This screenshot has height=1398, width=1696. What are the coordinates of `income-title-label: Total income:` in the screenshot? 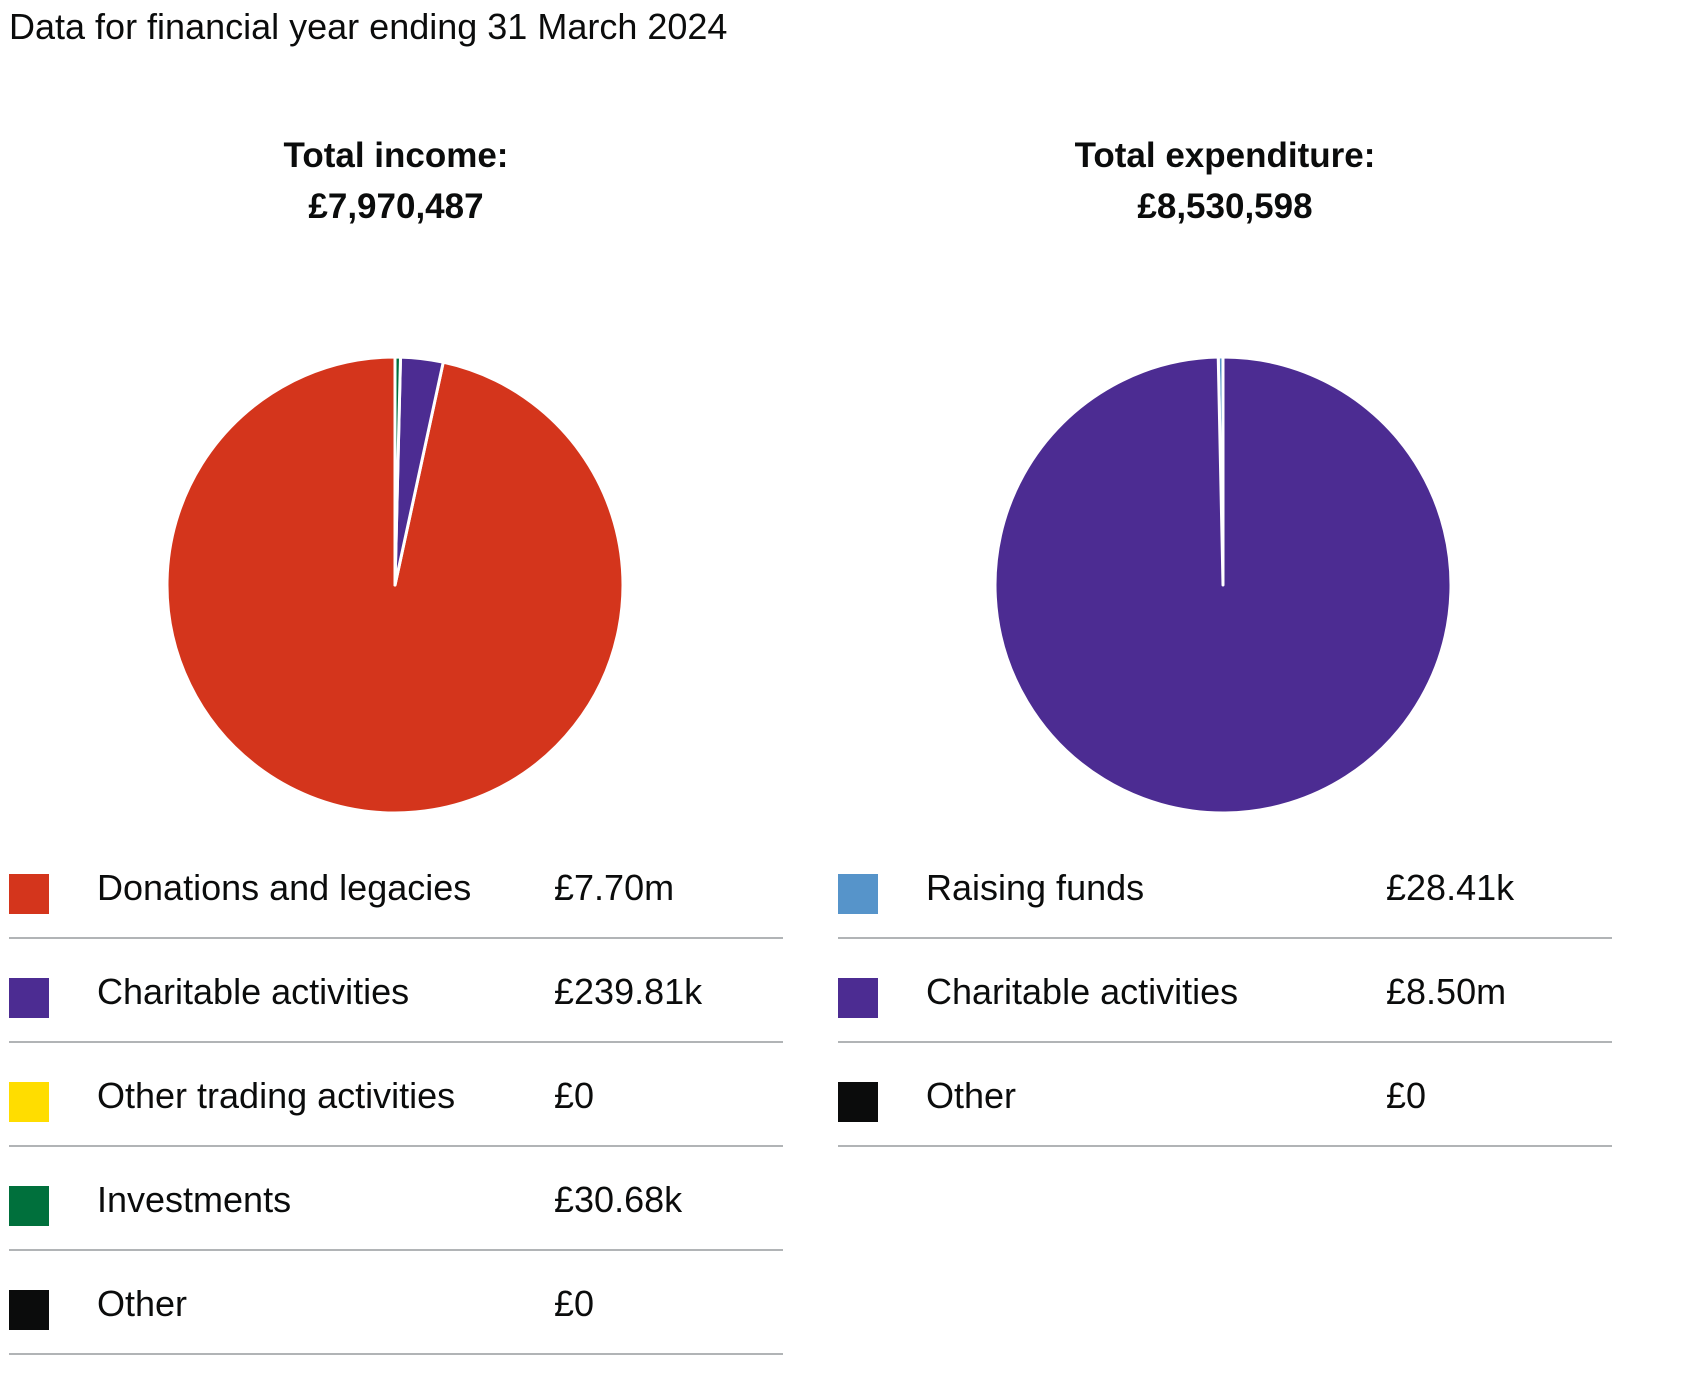 It's located at (396, 155).